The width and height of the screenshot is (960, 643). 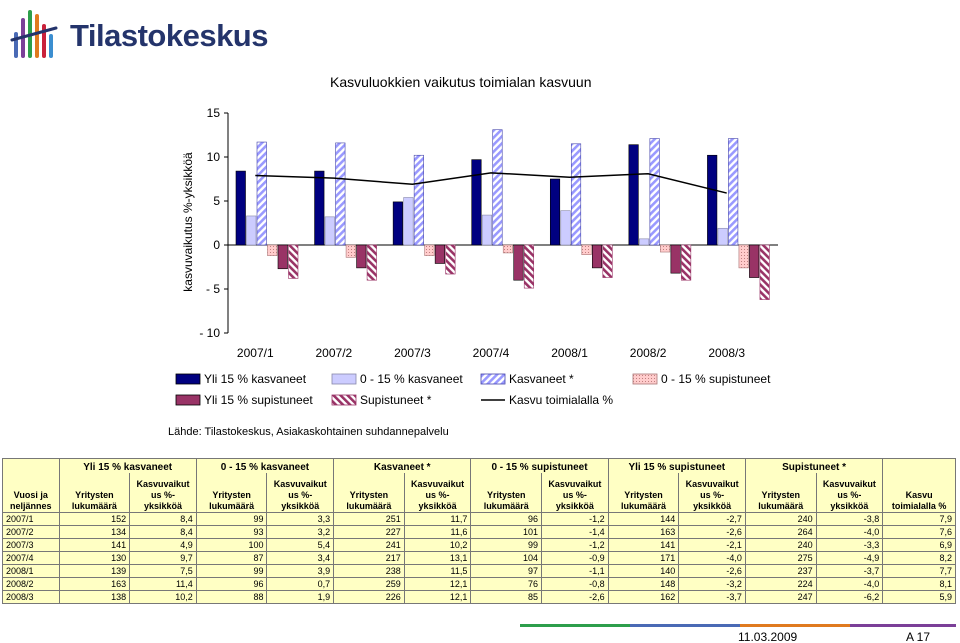 I want to click on table-cell: 7,7, so click(x=919, y=571).